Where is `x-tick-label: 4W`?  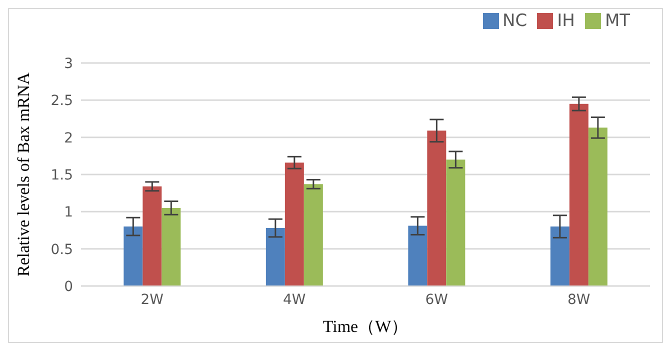 x-tick-label: 4W is located at coordinates (294, 300).